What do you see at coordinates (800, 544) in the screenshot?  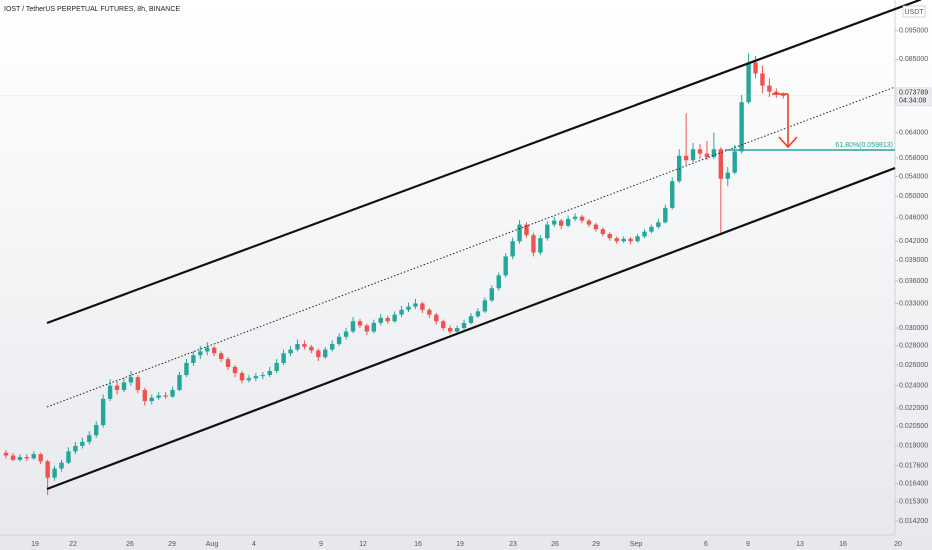 I see `x-tick-label: 13` at bounding box center [800, 544].